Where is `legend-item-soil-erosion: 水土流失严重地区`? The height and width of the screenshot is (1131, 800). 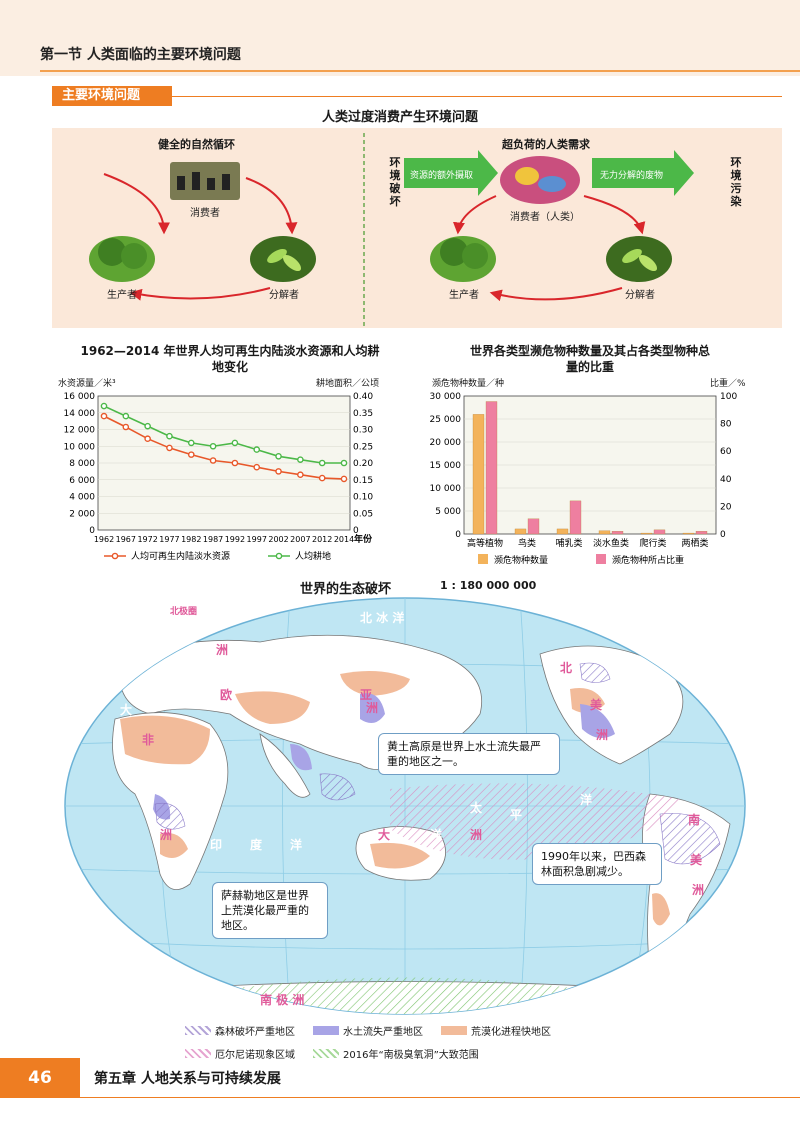
legend-item-soil-erosion: 水土流失严重地区 is located at coordinates (368, 1029).